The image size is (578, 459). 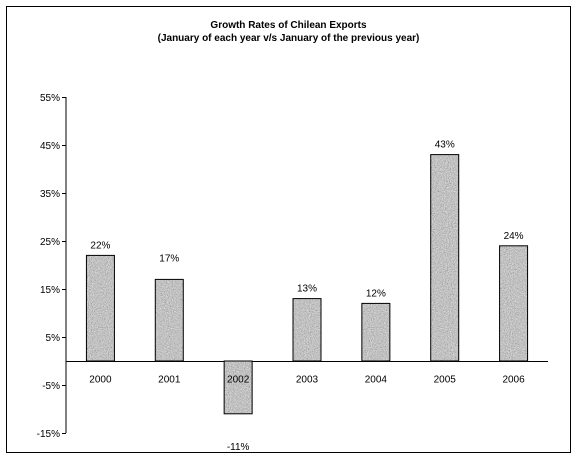 What do you see at coordinates (513, 380) in the screenshot?
I see `x-tick-label: 2006` at bounding box center [513, 380].